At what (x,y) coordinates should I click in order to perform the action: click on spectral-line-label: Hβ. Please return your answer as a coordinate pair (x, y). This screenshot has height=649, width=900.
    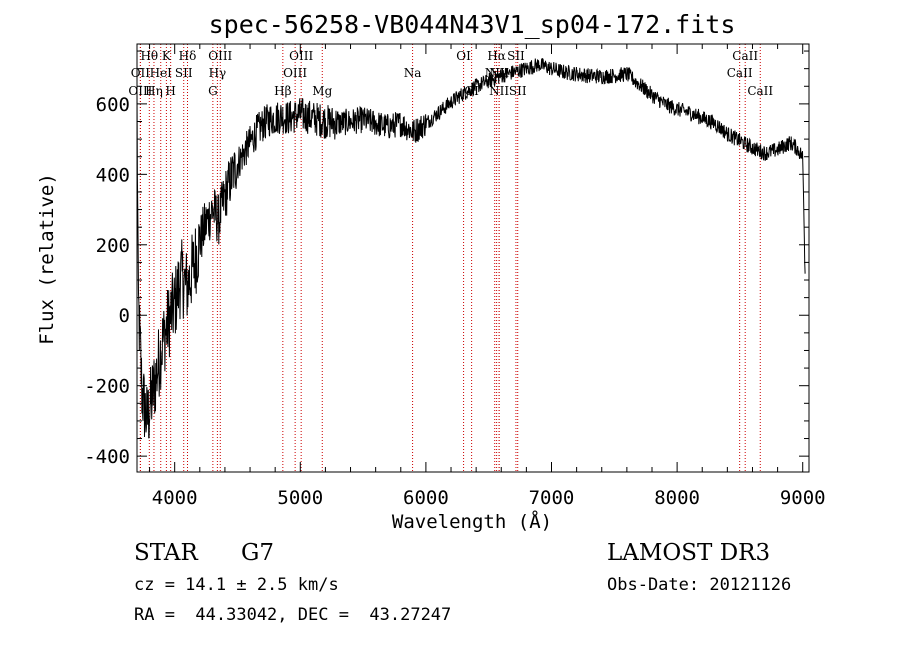
    Looking at the image, I should click on (282, 91).